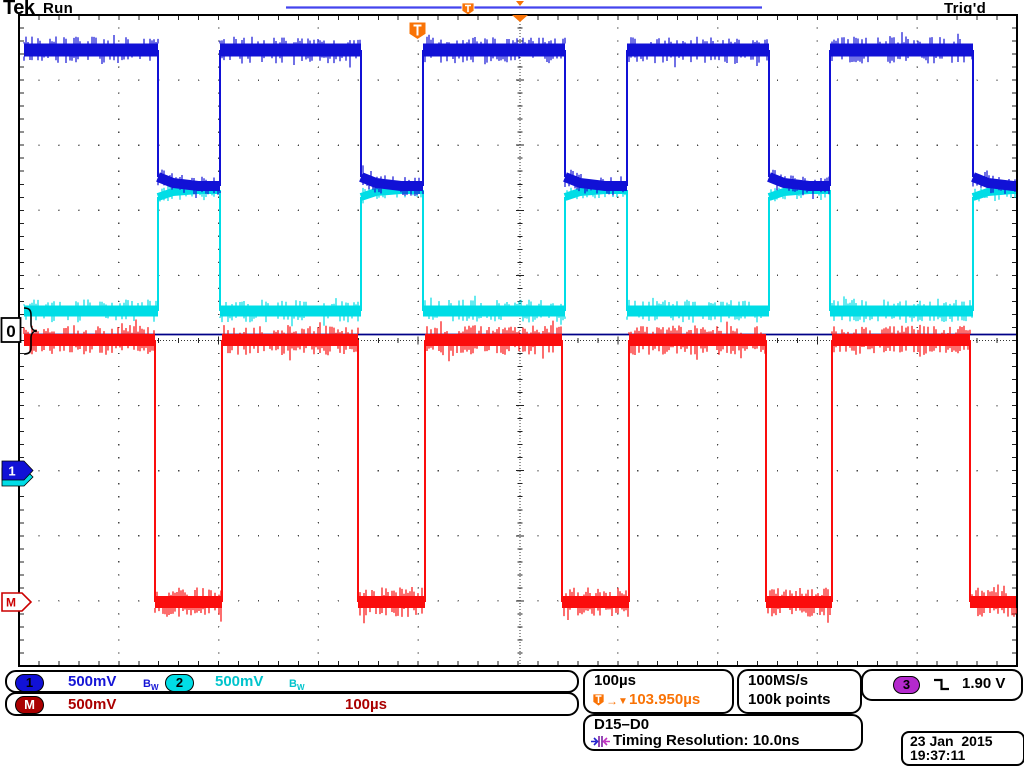  I want to click on digital-bus-label: D15–D0, so click(622, 724).